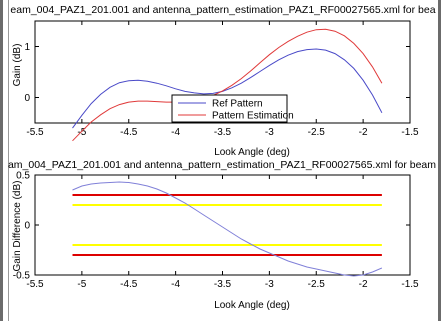 The image size is (444, 321). Describe the element at coordinates (175, 132) in the screenshot. I see `x-tick-label-top: -4` at that location.